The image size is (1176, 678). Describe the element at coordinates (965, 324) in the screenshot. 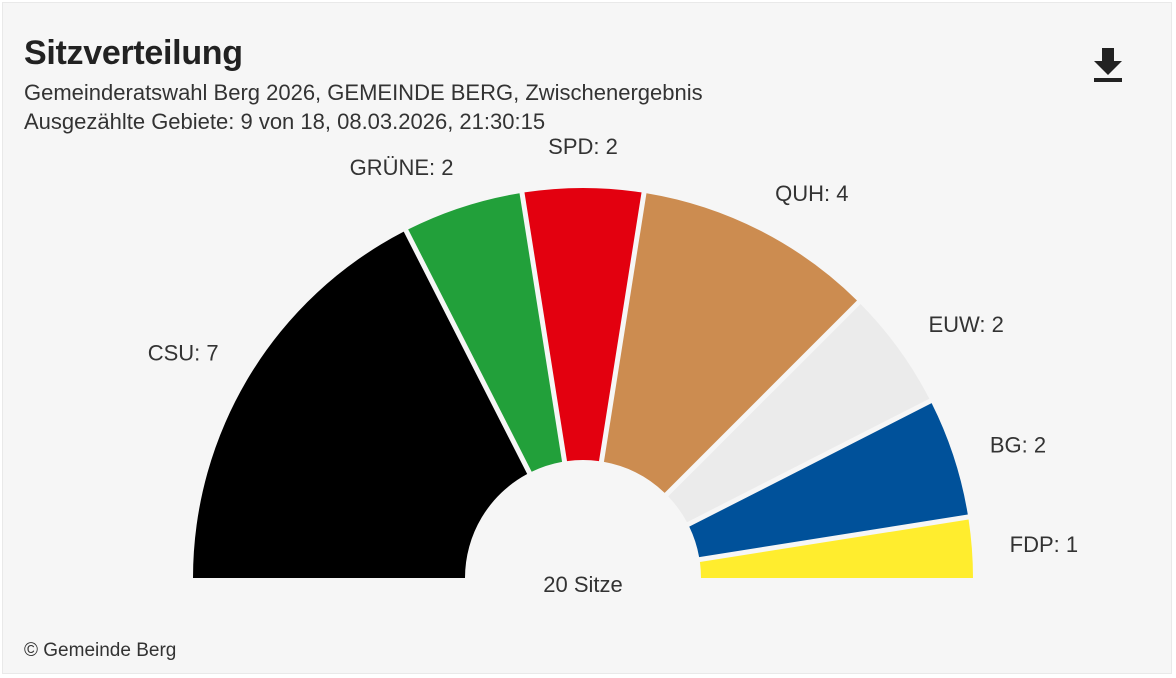

I see `seat-label-euw: EUW: 2` at that location.